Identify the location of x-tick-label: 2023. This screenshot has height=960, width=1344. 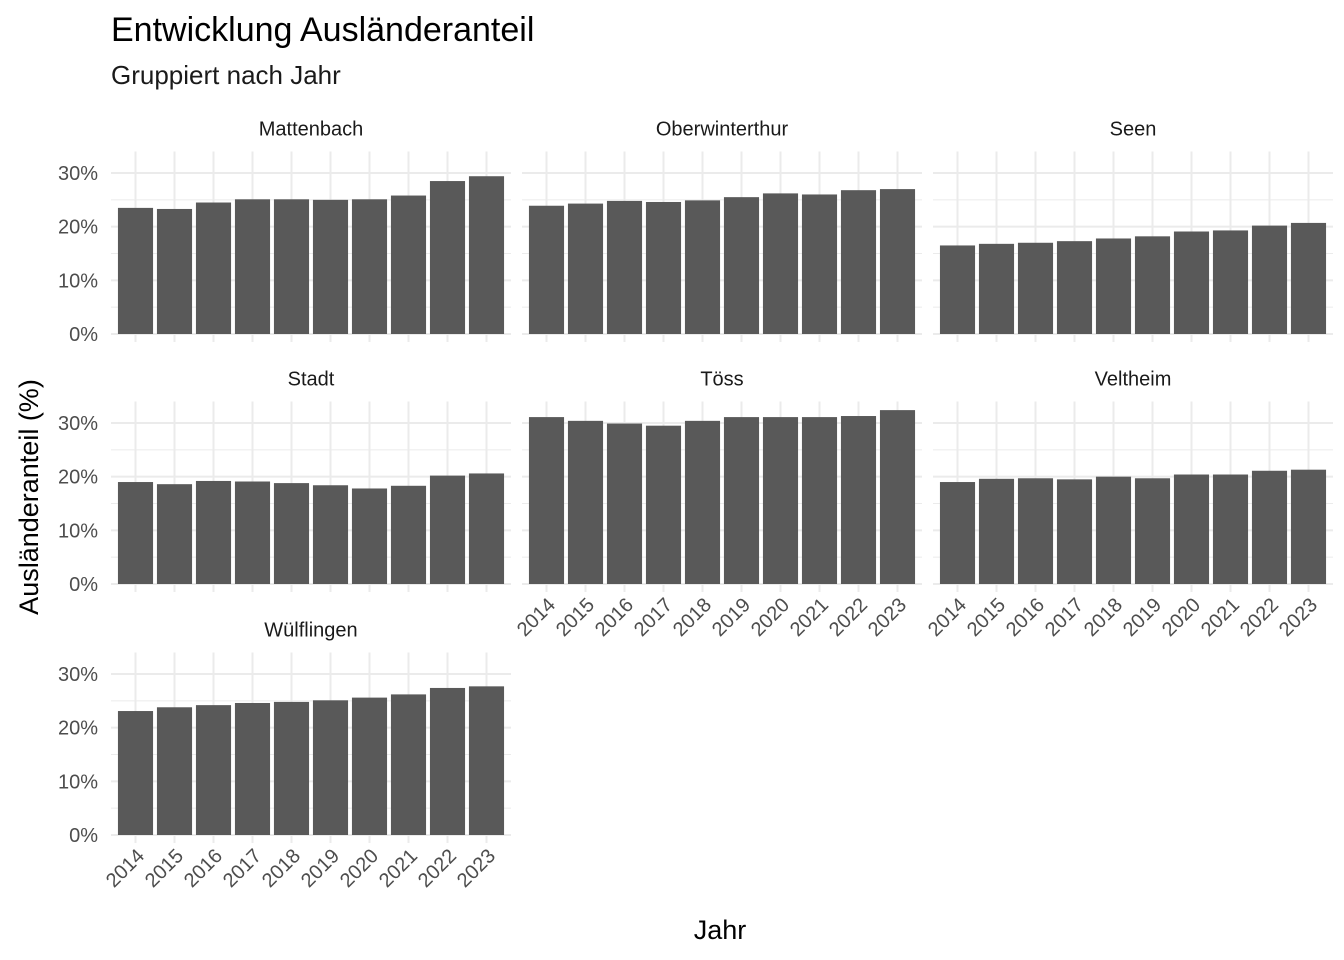
(1298, 617).